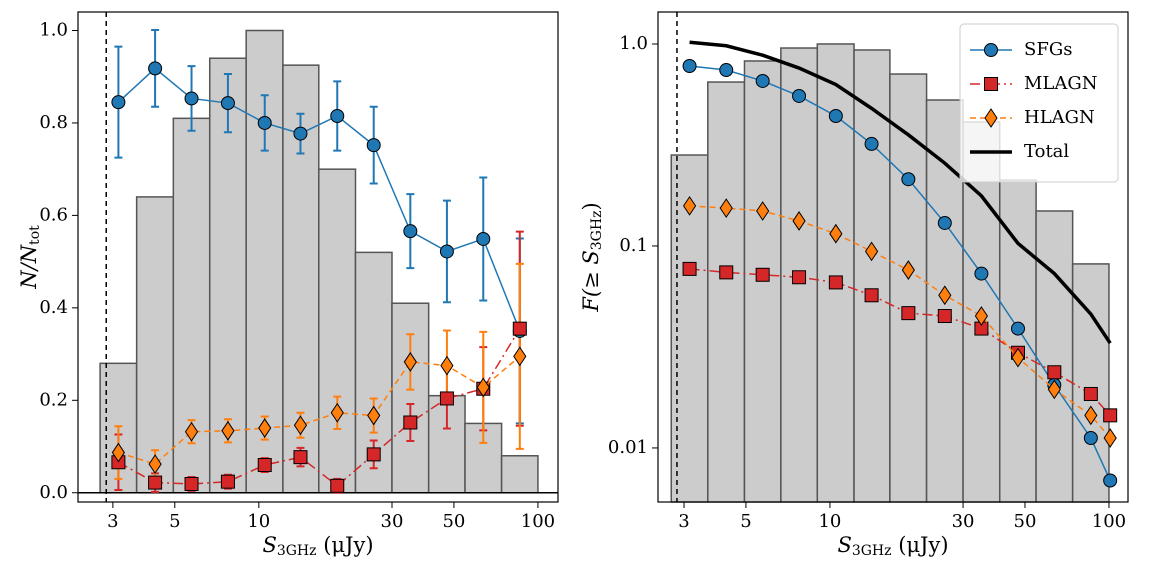 This screenshot has width=1152, height=576. I want to click on y-axis-label-main: N/N, so click(29, 266).